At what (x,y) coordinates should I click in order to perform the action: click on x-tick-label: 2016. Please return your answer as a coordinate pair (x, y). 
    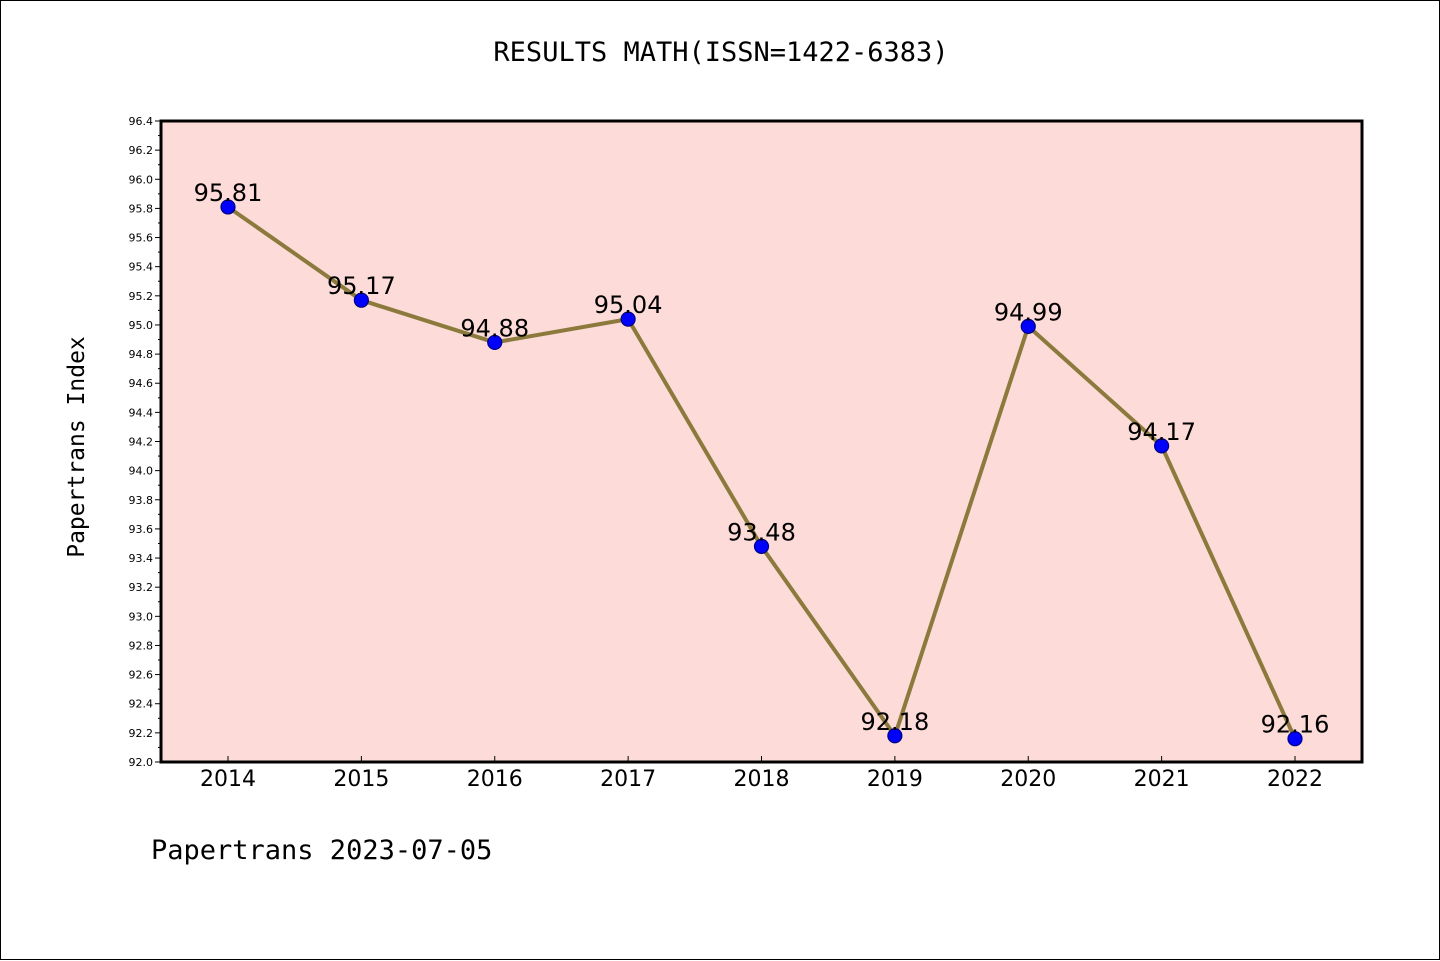
    Looking at the image, I should click on (495, 779).